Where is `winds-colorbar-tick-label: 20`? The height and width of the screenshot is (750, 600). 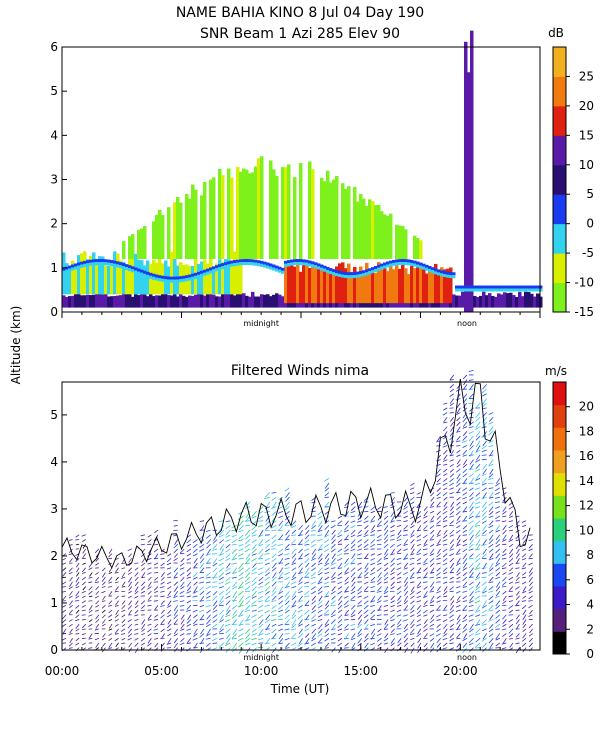
winds-colorbar-tick-label: 20 is located at coordinates (586, 407).